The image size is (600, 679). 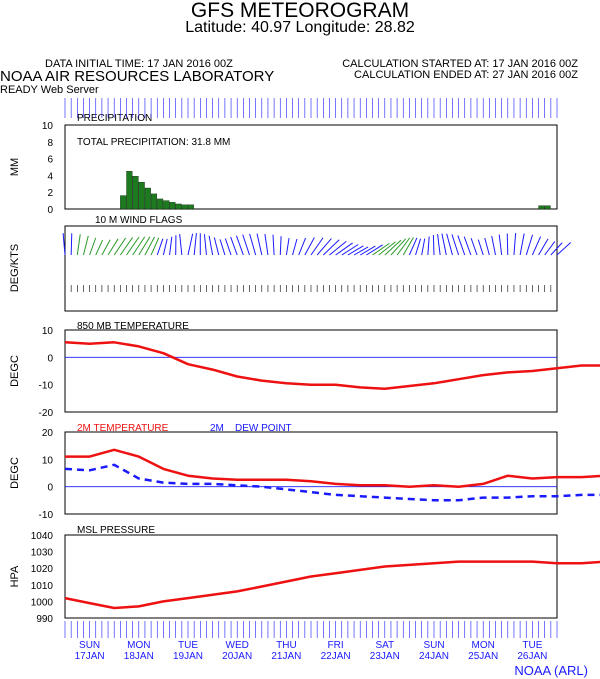 What do you see at coordinates (15, 576) in the screenshot?
I see `mslp-ylabel: HPA` at bounding box center [15, 576].